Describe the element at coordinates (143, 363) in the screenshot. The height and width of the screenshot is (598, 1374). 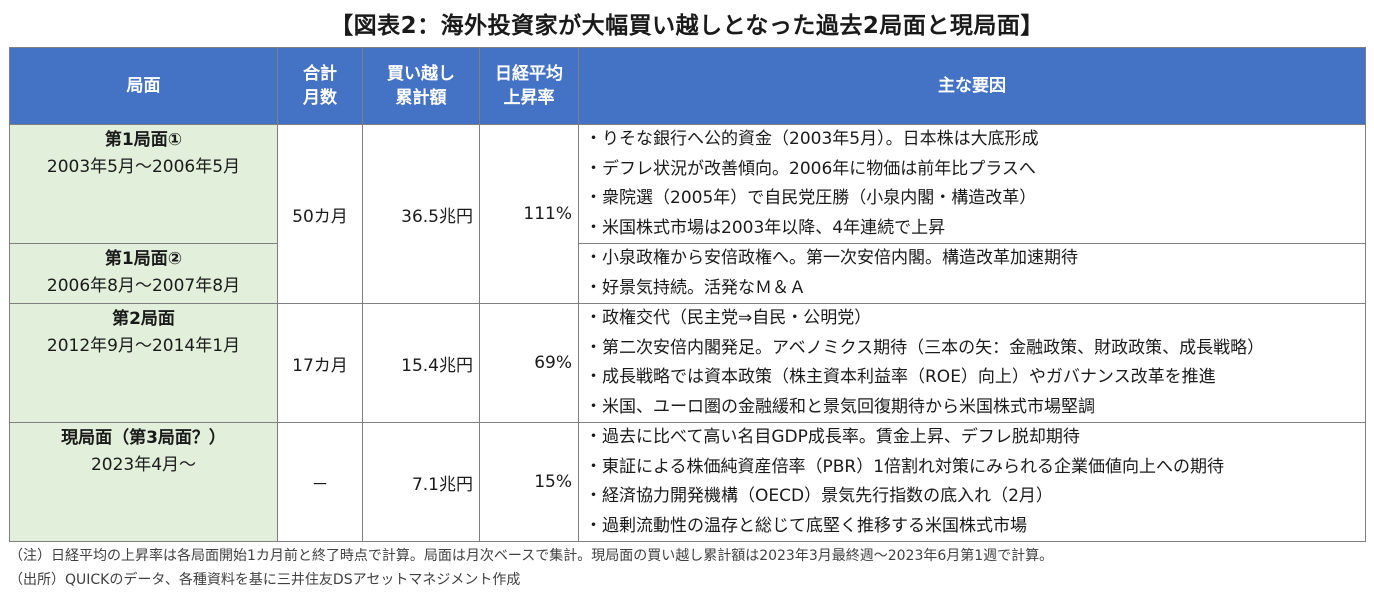
I see `phase-cell: 第2局面 2012年9月～2014年1月` at that location.